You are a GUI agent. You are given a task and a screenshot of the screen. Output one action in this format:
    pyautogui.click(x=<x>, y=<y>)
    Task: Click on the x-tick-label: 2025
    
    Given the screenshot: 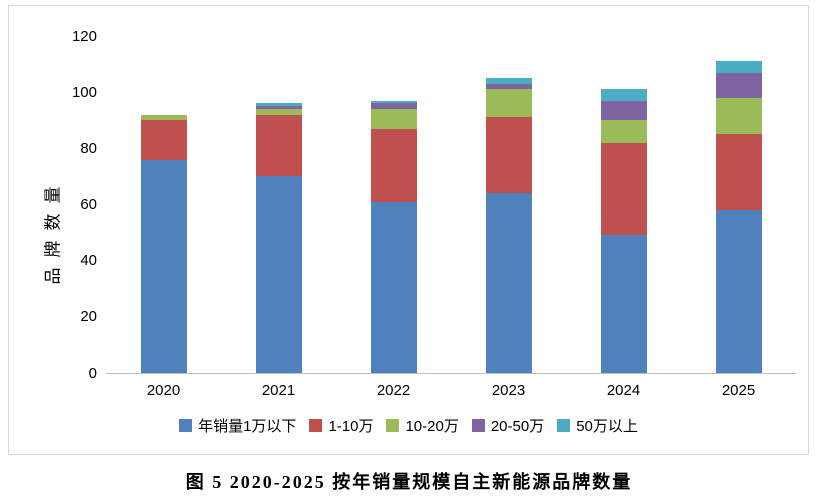 What is the action you would take?
    pyautogui.click(x=738, y=390)
    